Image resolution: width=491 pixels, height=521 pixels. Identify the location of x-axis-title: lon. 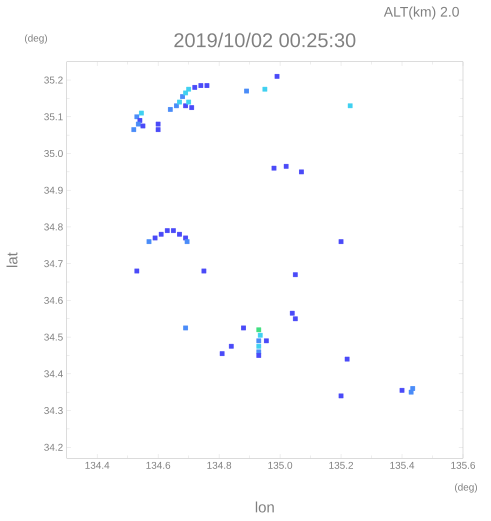
(265, 507).